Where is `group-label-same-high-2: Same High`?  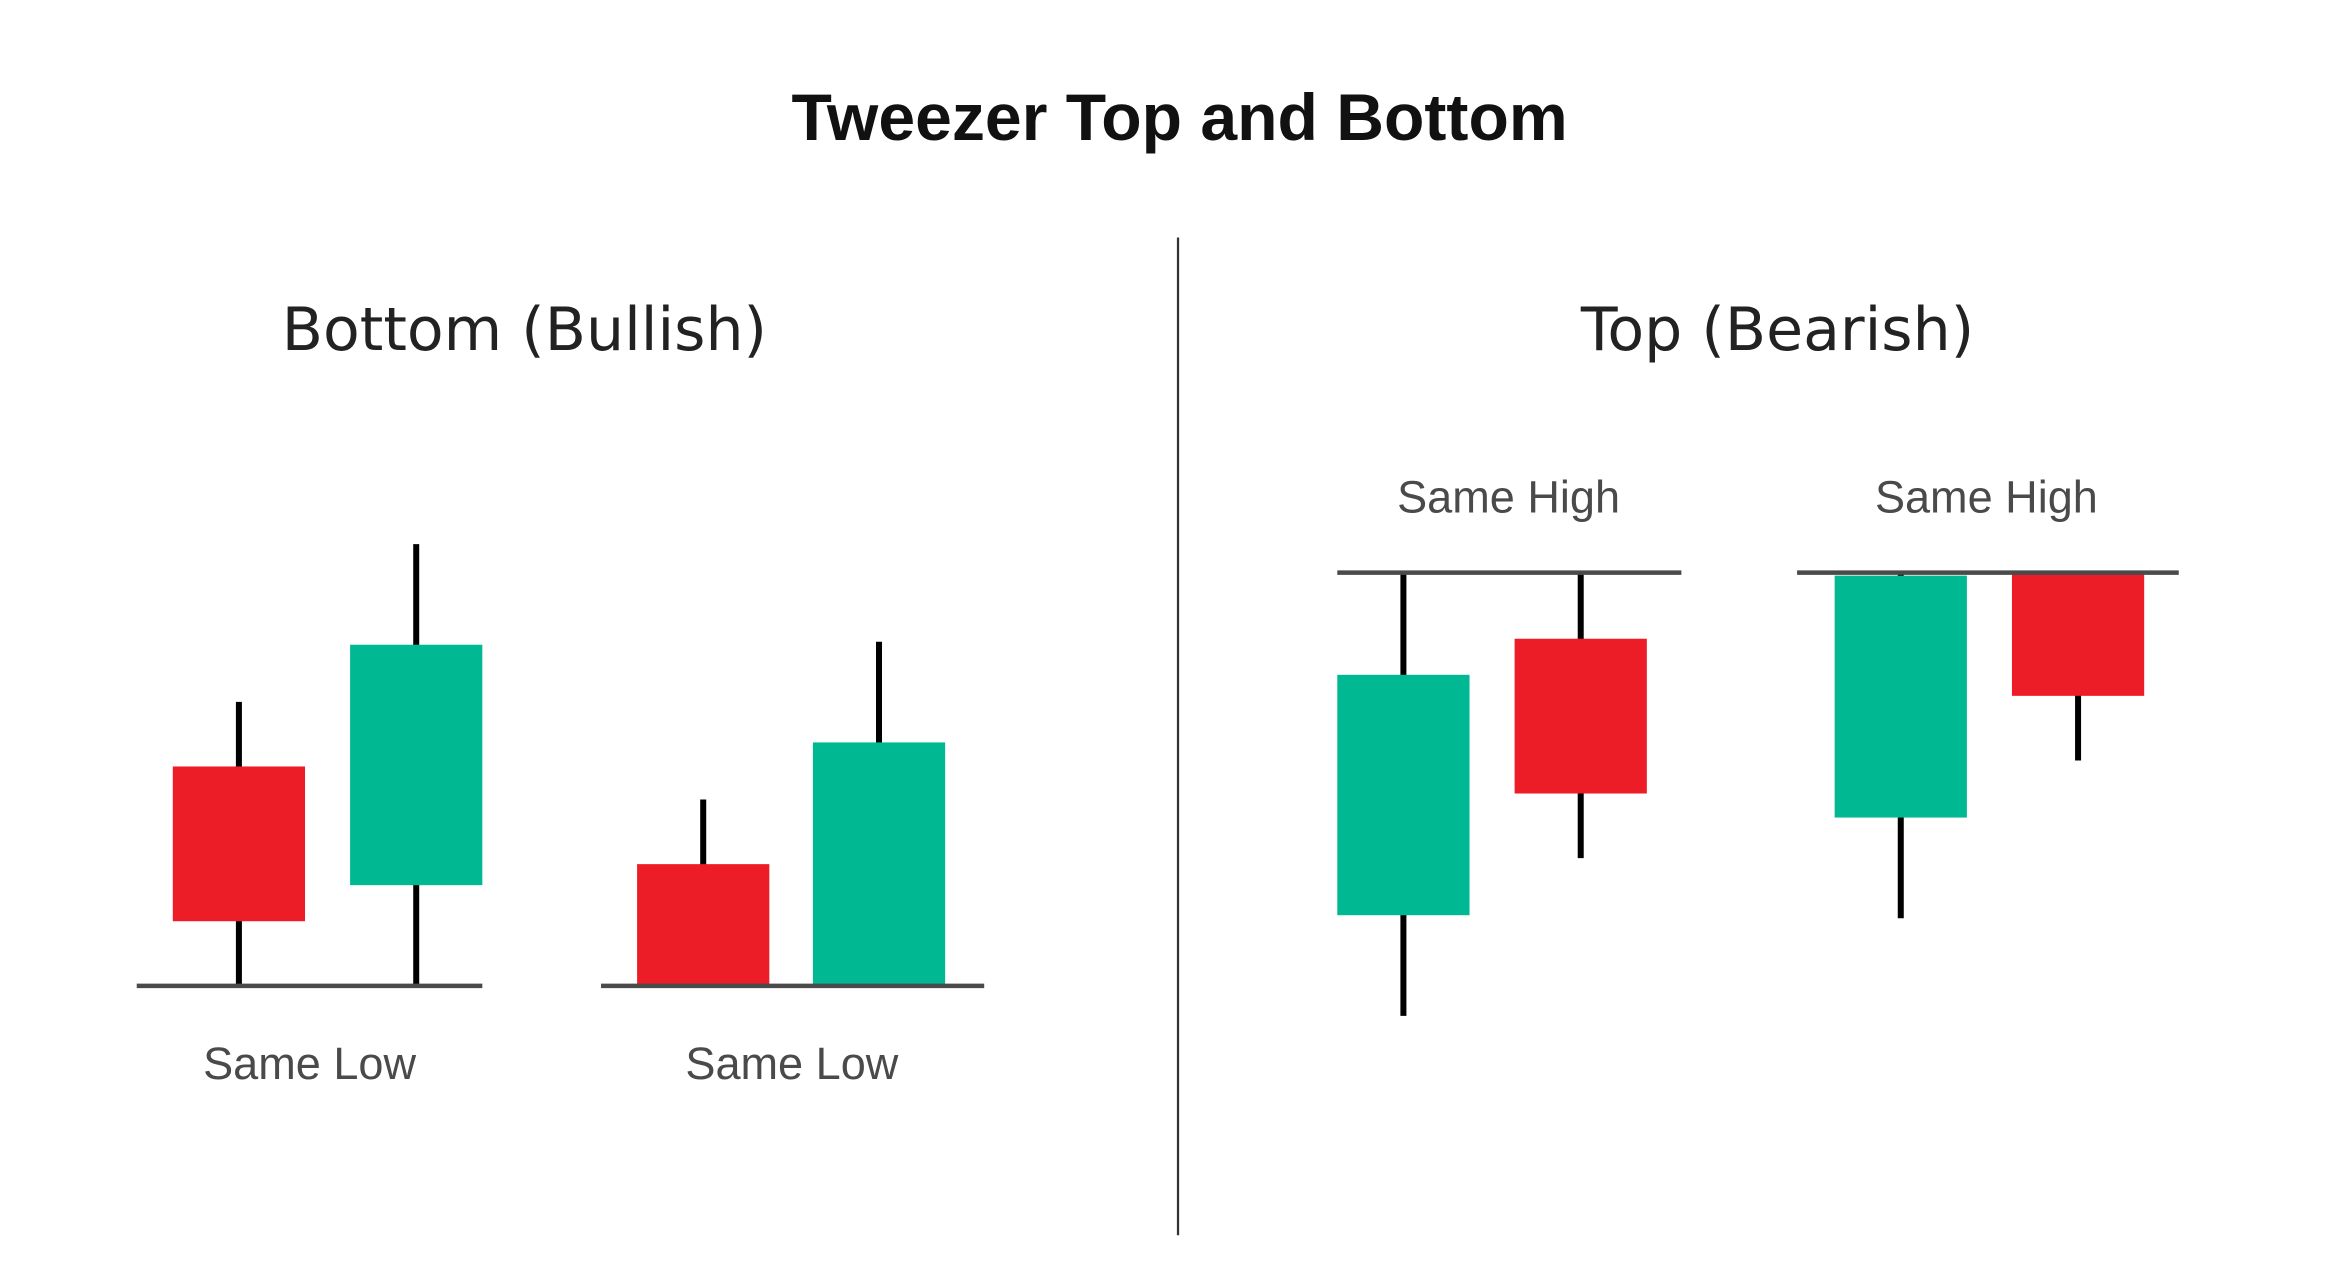
group-label-same-high-2: Same High is located at coordinates (1986, 497).